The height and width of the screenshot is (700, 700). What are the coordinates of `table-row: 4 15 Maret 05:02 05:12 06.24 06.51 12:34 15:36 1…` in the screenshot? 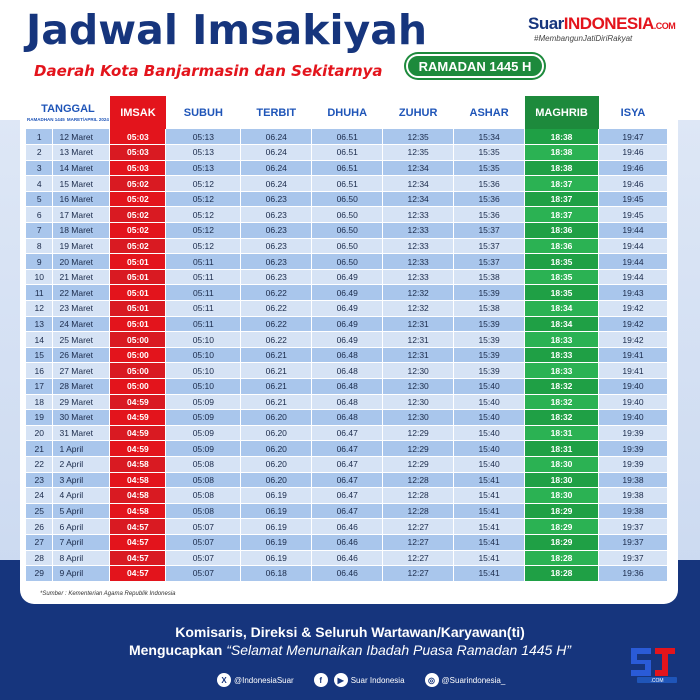 It's located at (347, 183).